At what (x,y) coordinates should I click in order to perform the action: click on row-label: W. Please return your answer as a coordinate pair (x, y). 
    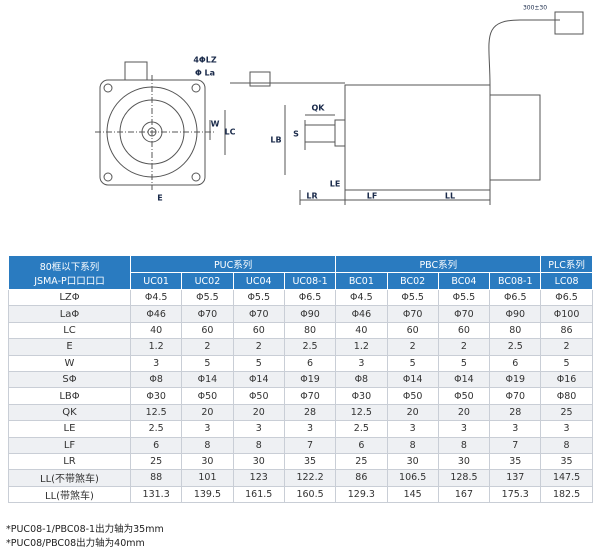
    Looking at the image, I should click on (69, 363).